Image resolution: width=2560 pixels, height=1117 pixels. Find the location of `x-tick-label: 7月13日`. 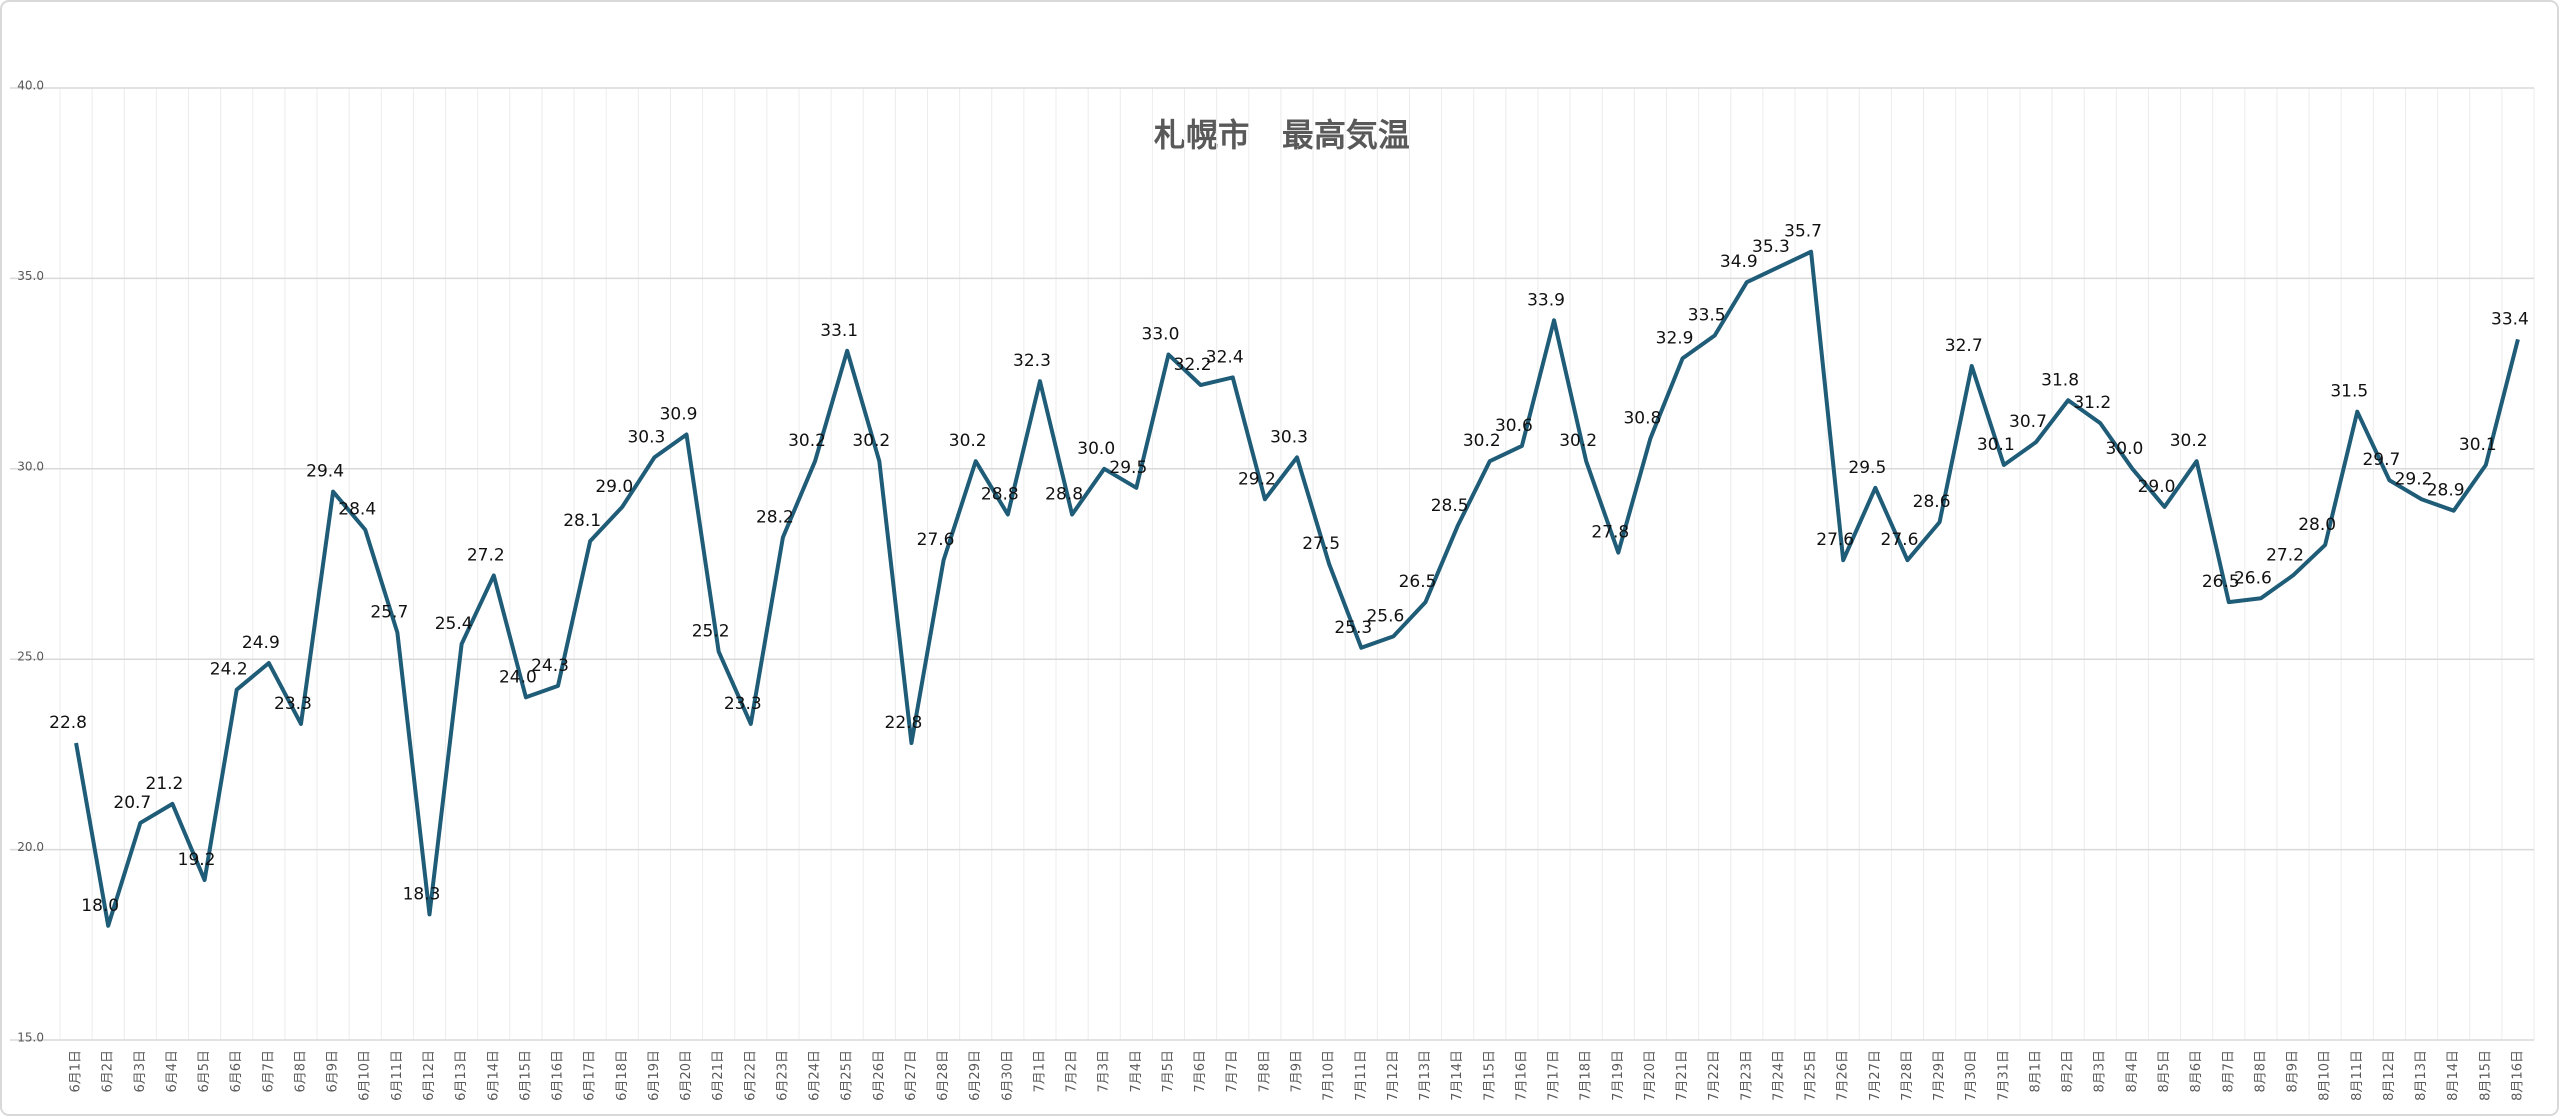

x-tick-label: 7月13日 is located at coordinates (1425, 1075).